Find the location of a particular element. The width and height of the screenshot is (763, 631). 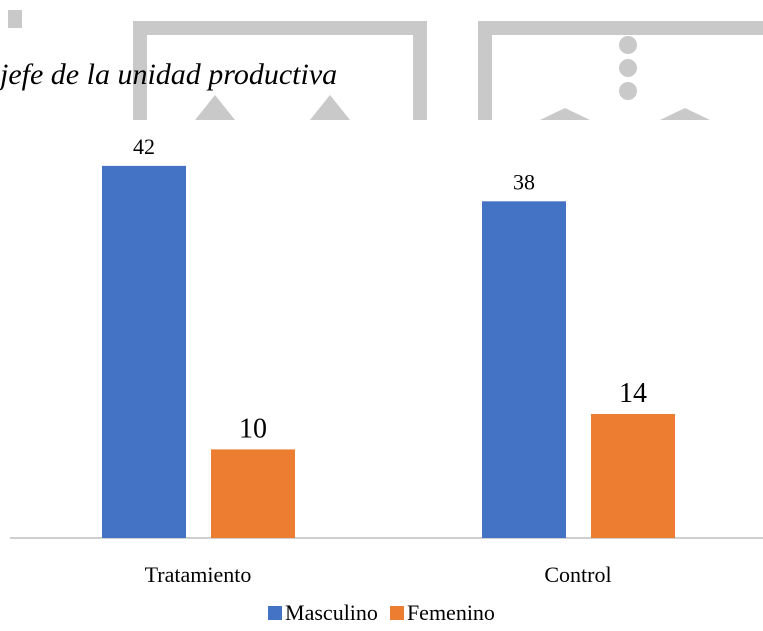

bar-femenino-control is located at coordinates (633, 475).